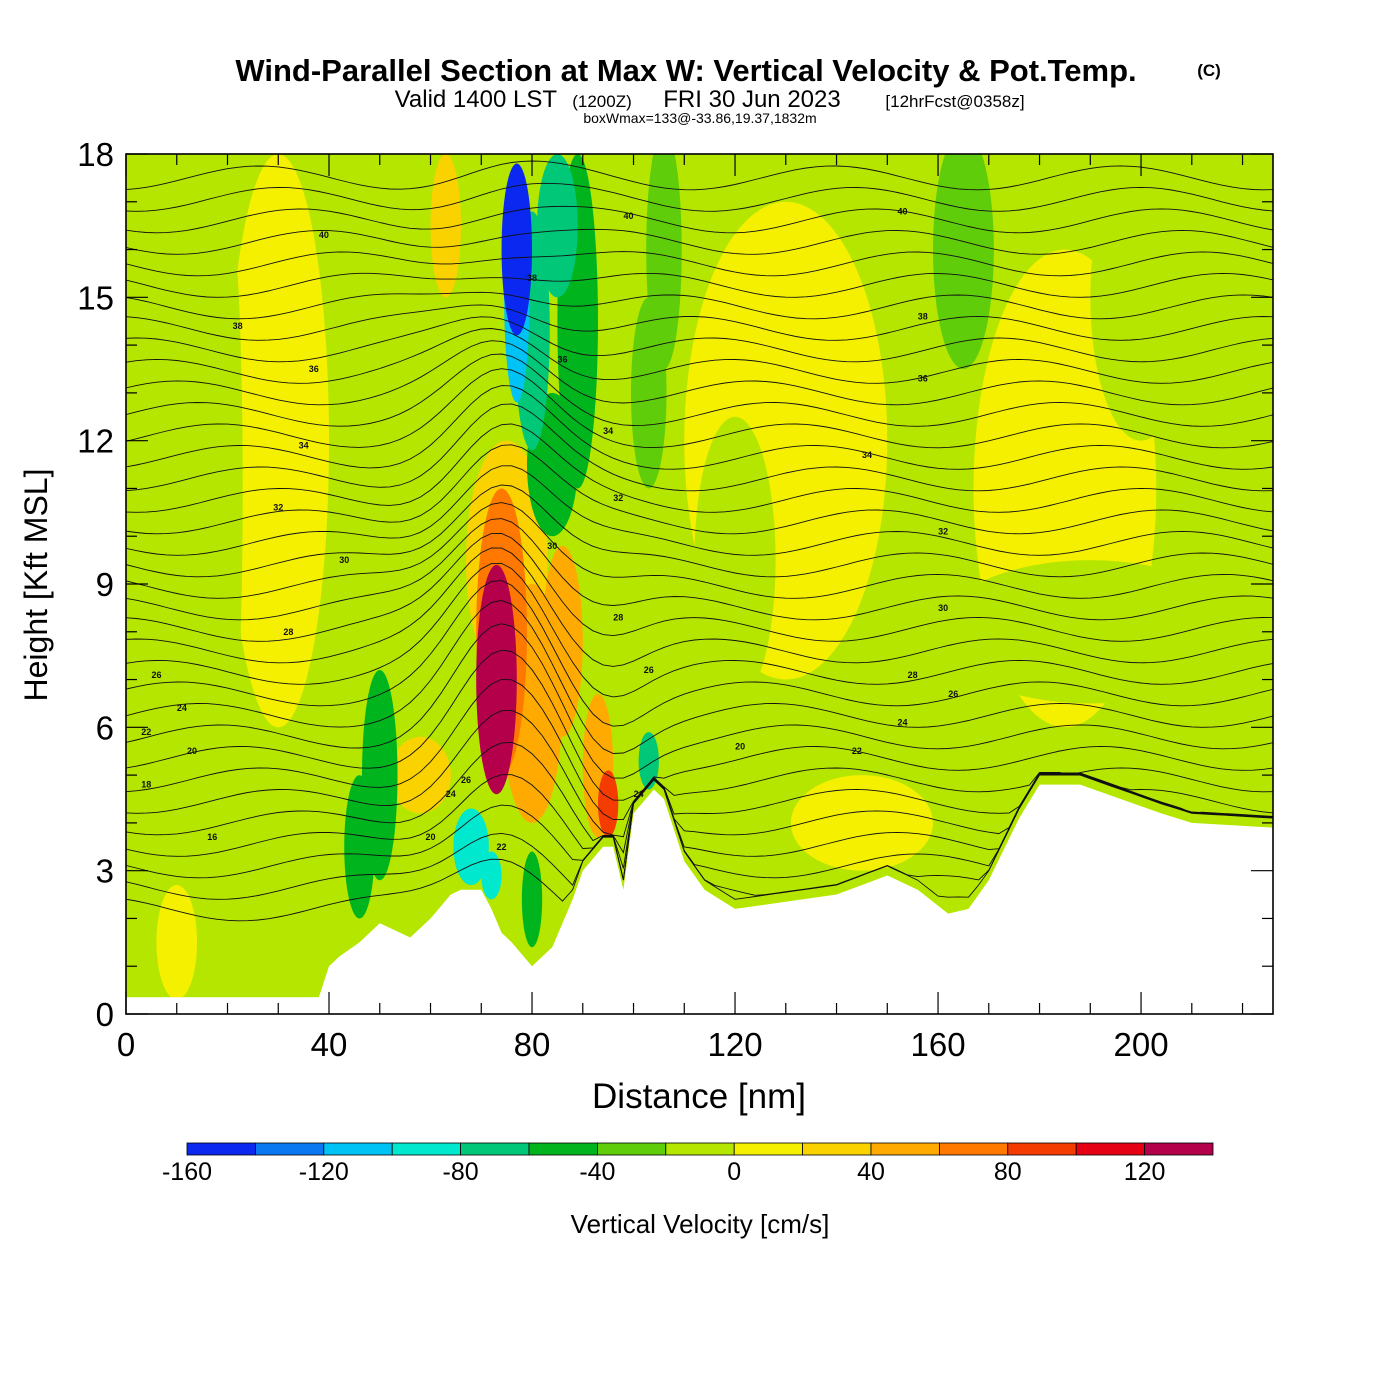 This screenshot has width=1400, height=1400. What do you see at coordinates (871, 1172) in the screenshot?
I see `colorbar-tick-label: 40` at bounding box center [871, 1172].